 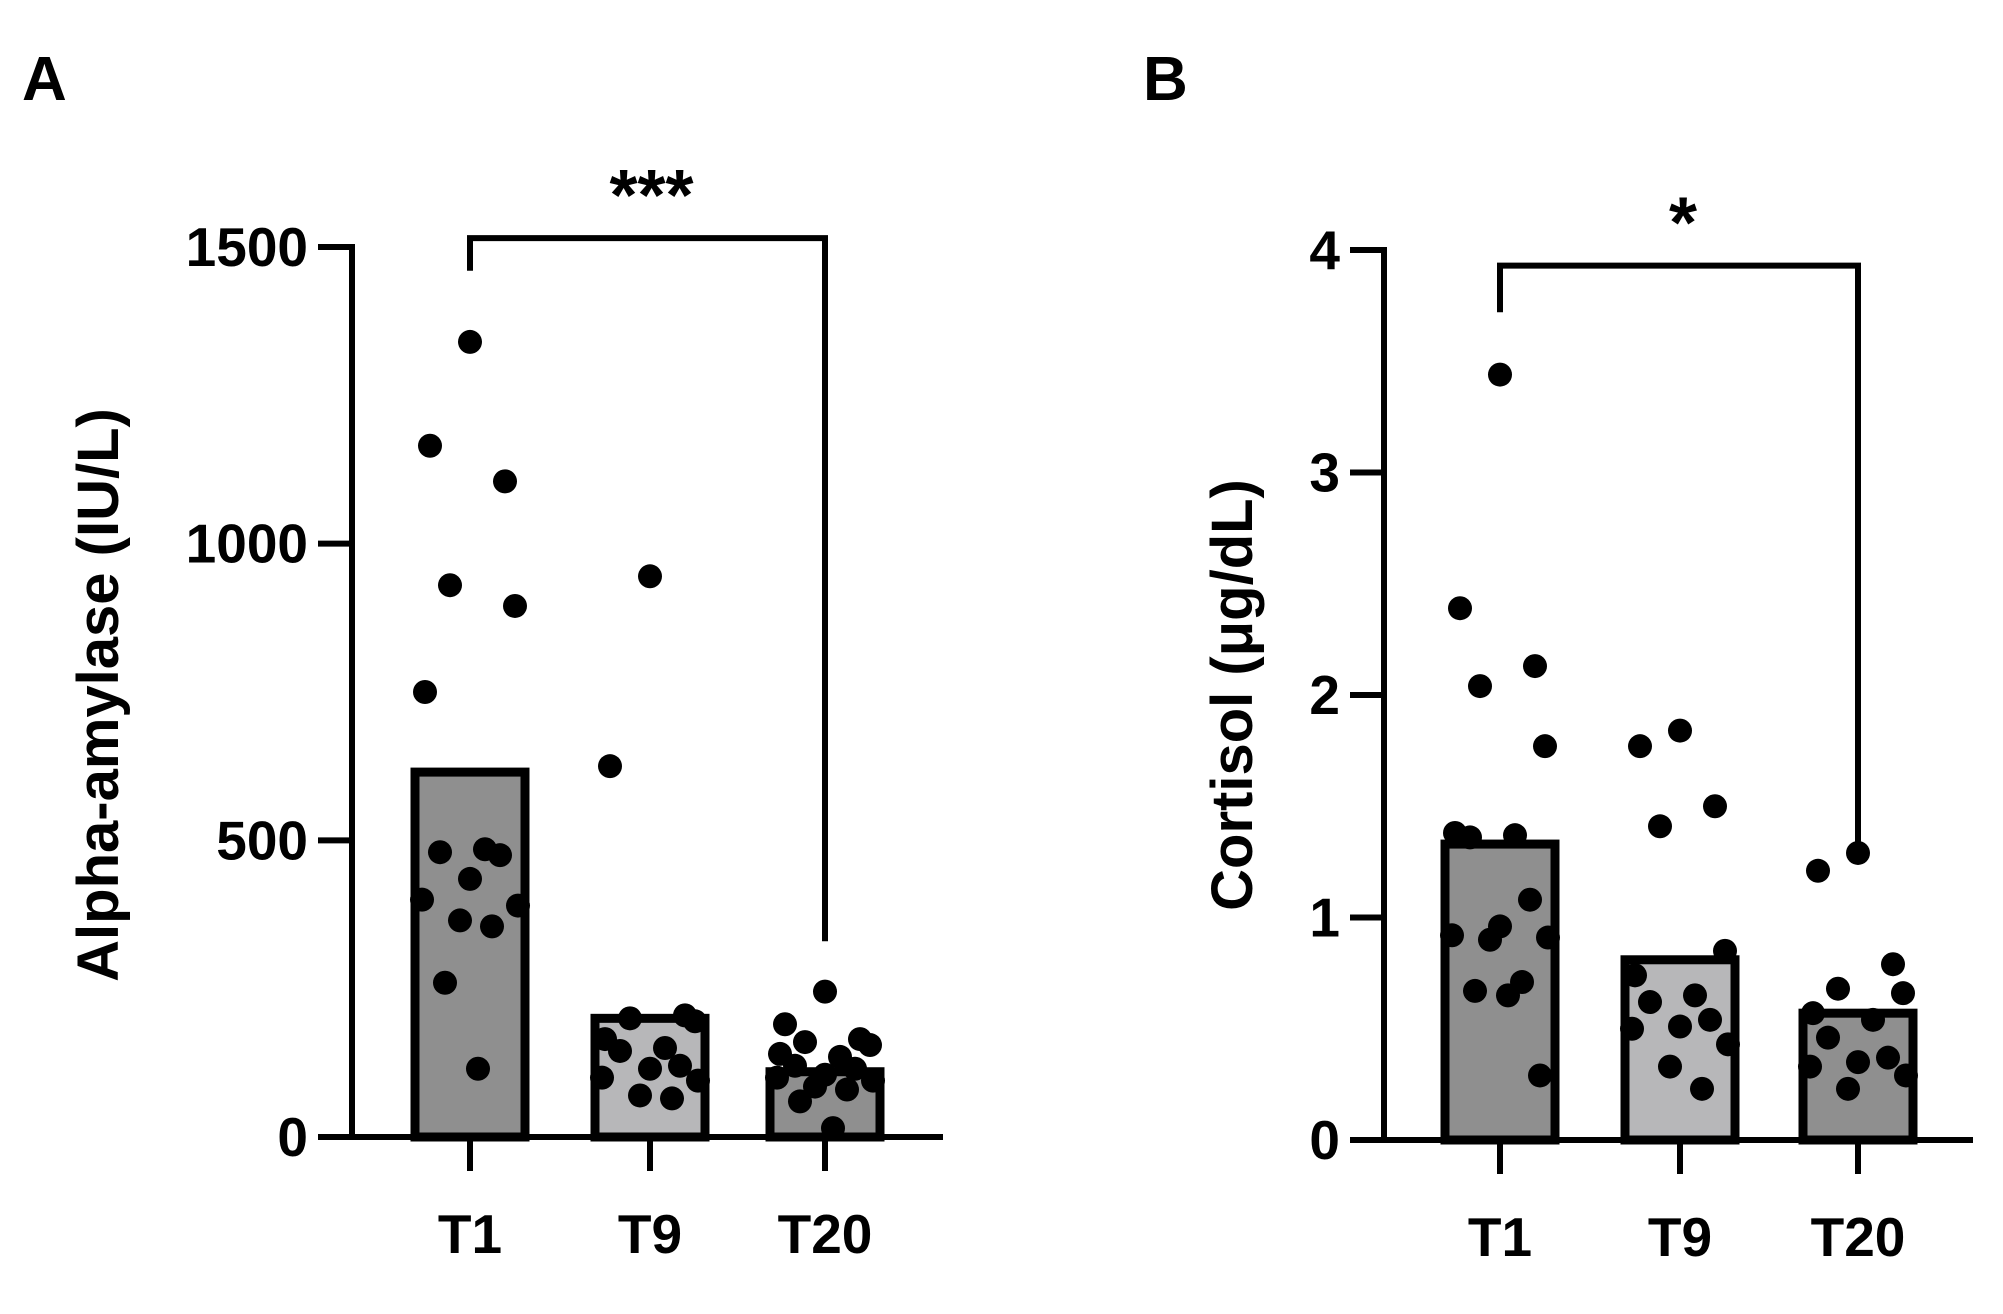 I want to click on y-tick-label: 1500, so click(x=247, y=247).